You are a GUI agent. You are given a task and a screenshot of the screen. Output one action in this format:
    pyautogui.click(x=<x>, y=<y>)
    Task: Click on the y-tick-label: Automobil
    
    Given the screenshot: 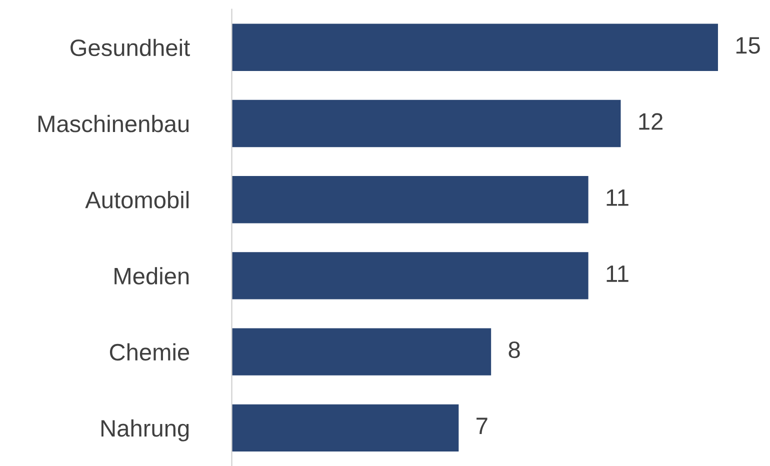 What is the action you would take?
    pyautogui.click(x=137, y=199)
    